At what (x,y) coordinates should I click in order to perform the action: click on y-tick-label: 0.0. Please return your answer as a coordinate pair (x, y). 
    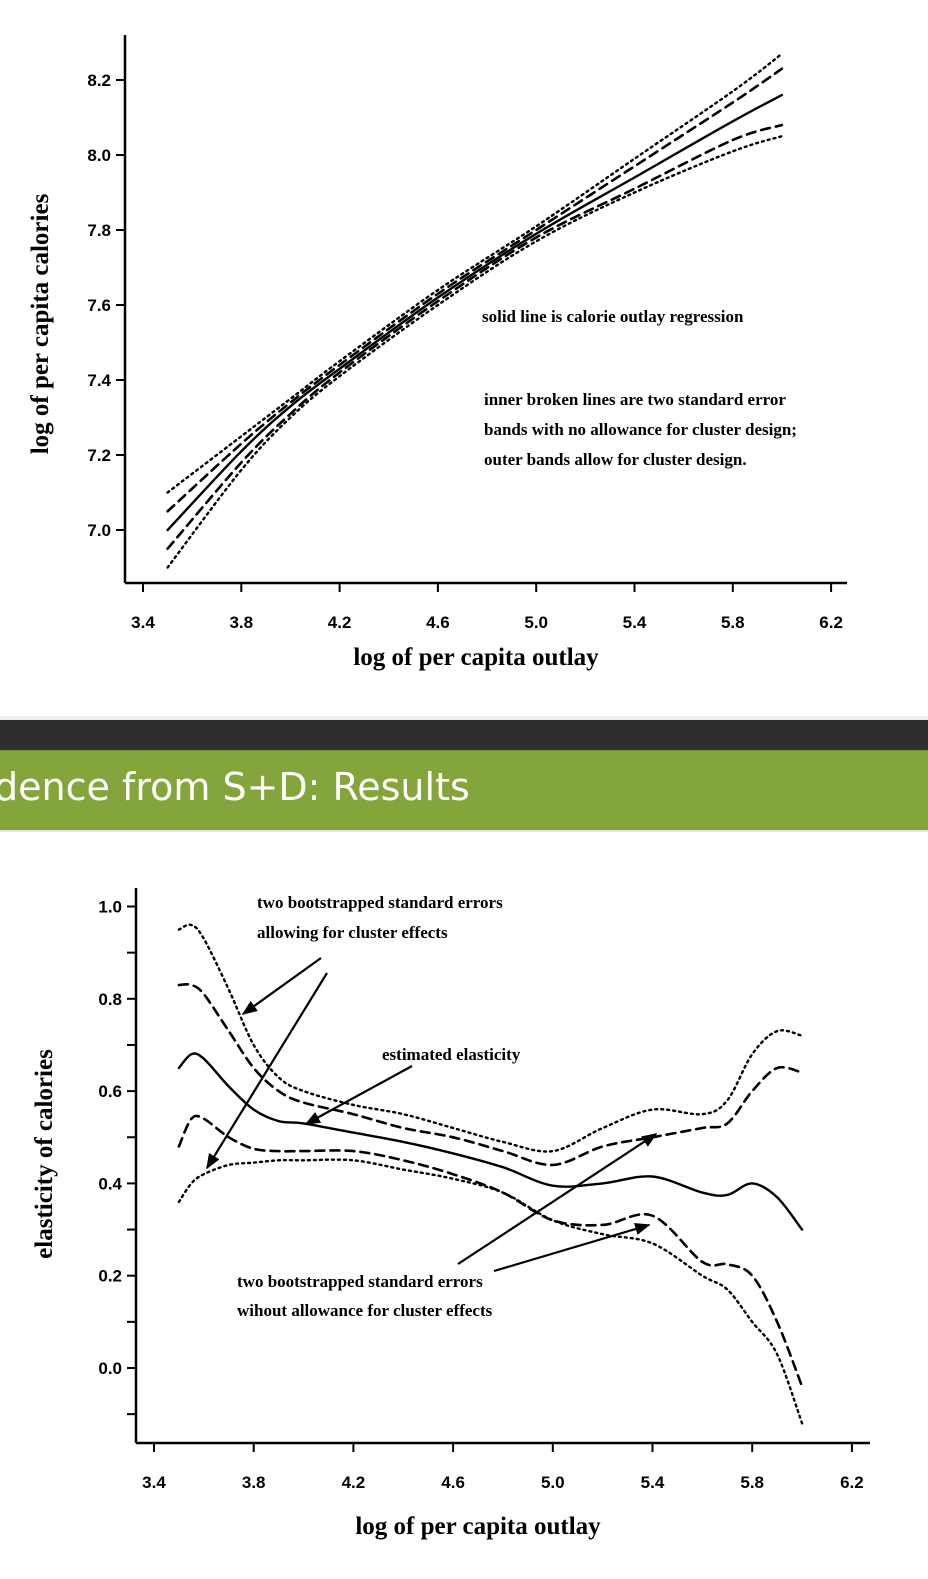
    Looking at the image, I should click on (110, 1368).